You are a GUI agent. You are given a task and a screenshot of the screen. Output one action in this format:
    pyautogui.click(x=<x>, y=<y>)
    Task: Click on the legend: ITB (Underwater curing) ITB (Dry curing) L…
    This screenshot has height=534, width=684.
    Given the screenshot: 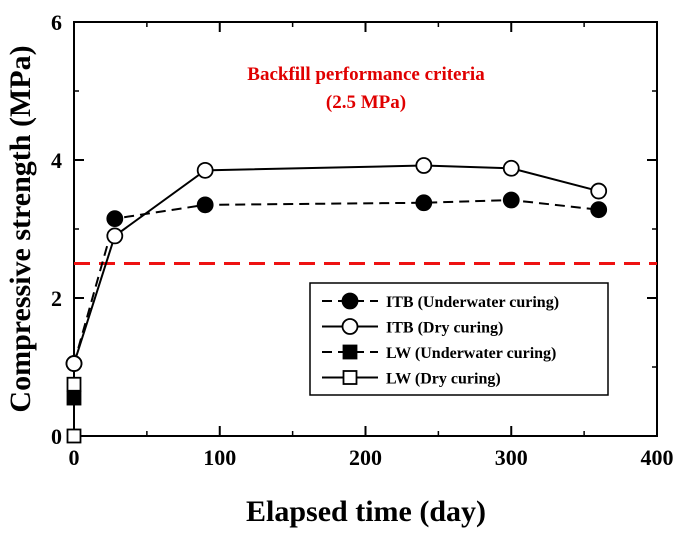 What is the action you would take?
    pyautogui.click(x=459, y=339)
    